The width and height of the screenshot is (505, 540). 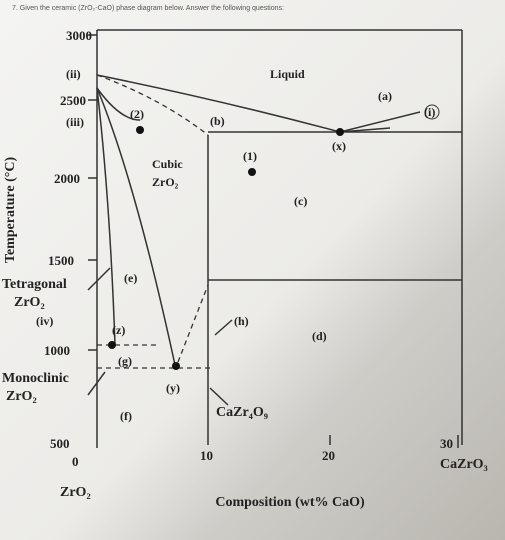 I want to click on marker-label: (i), so click(x=429, y=112).